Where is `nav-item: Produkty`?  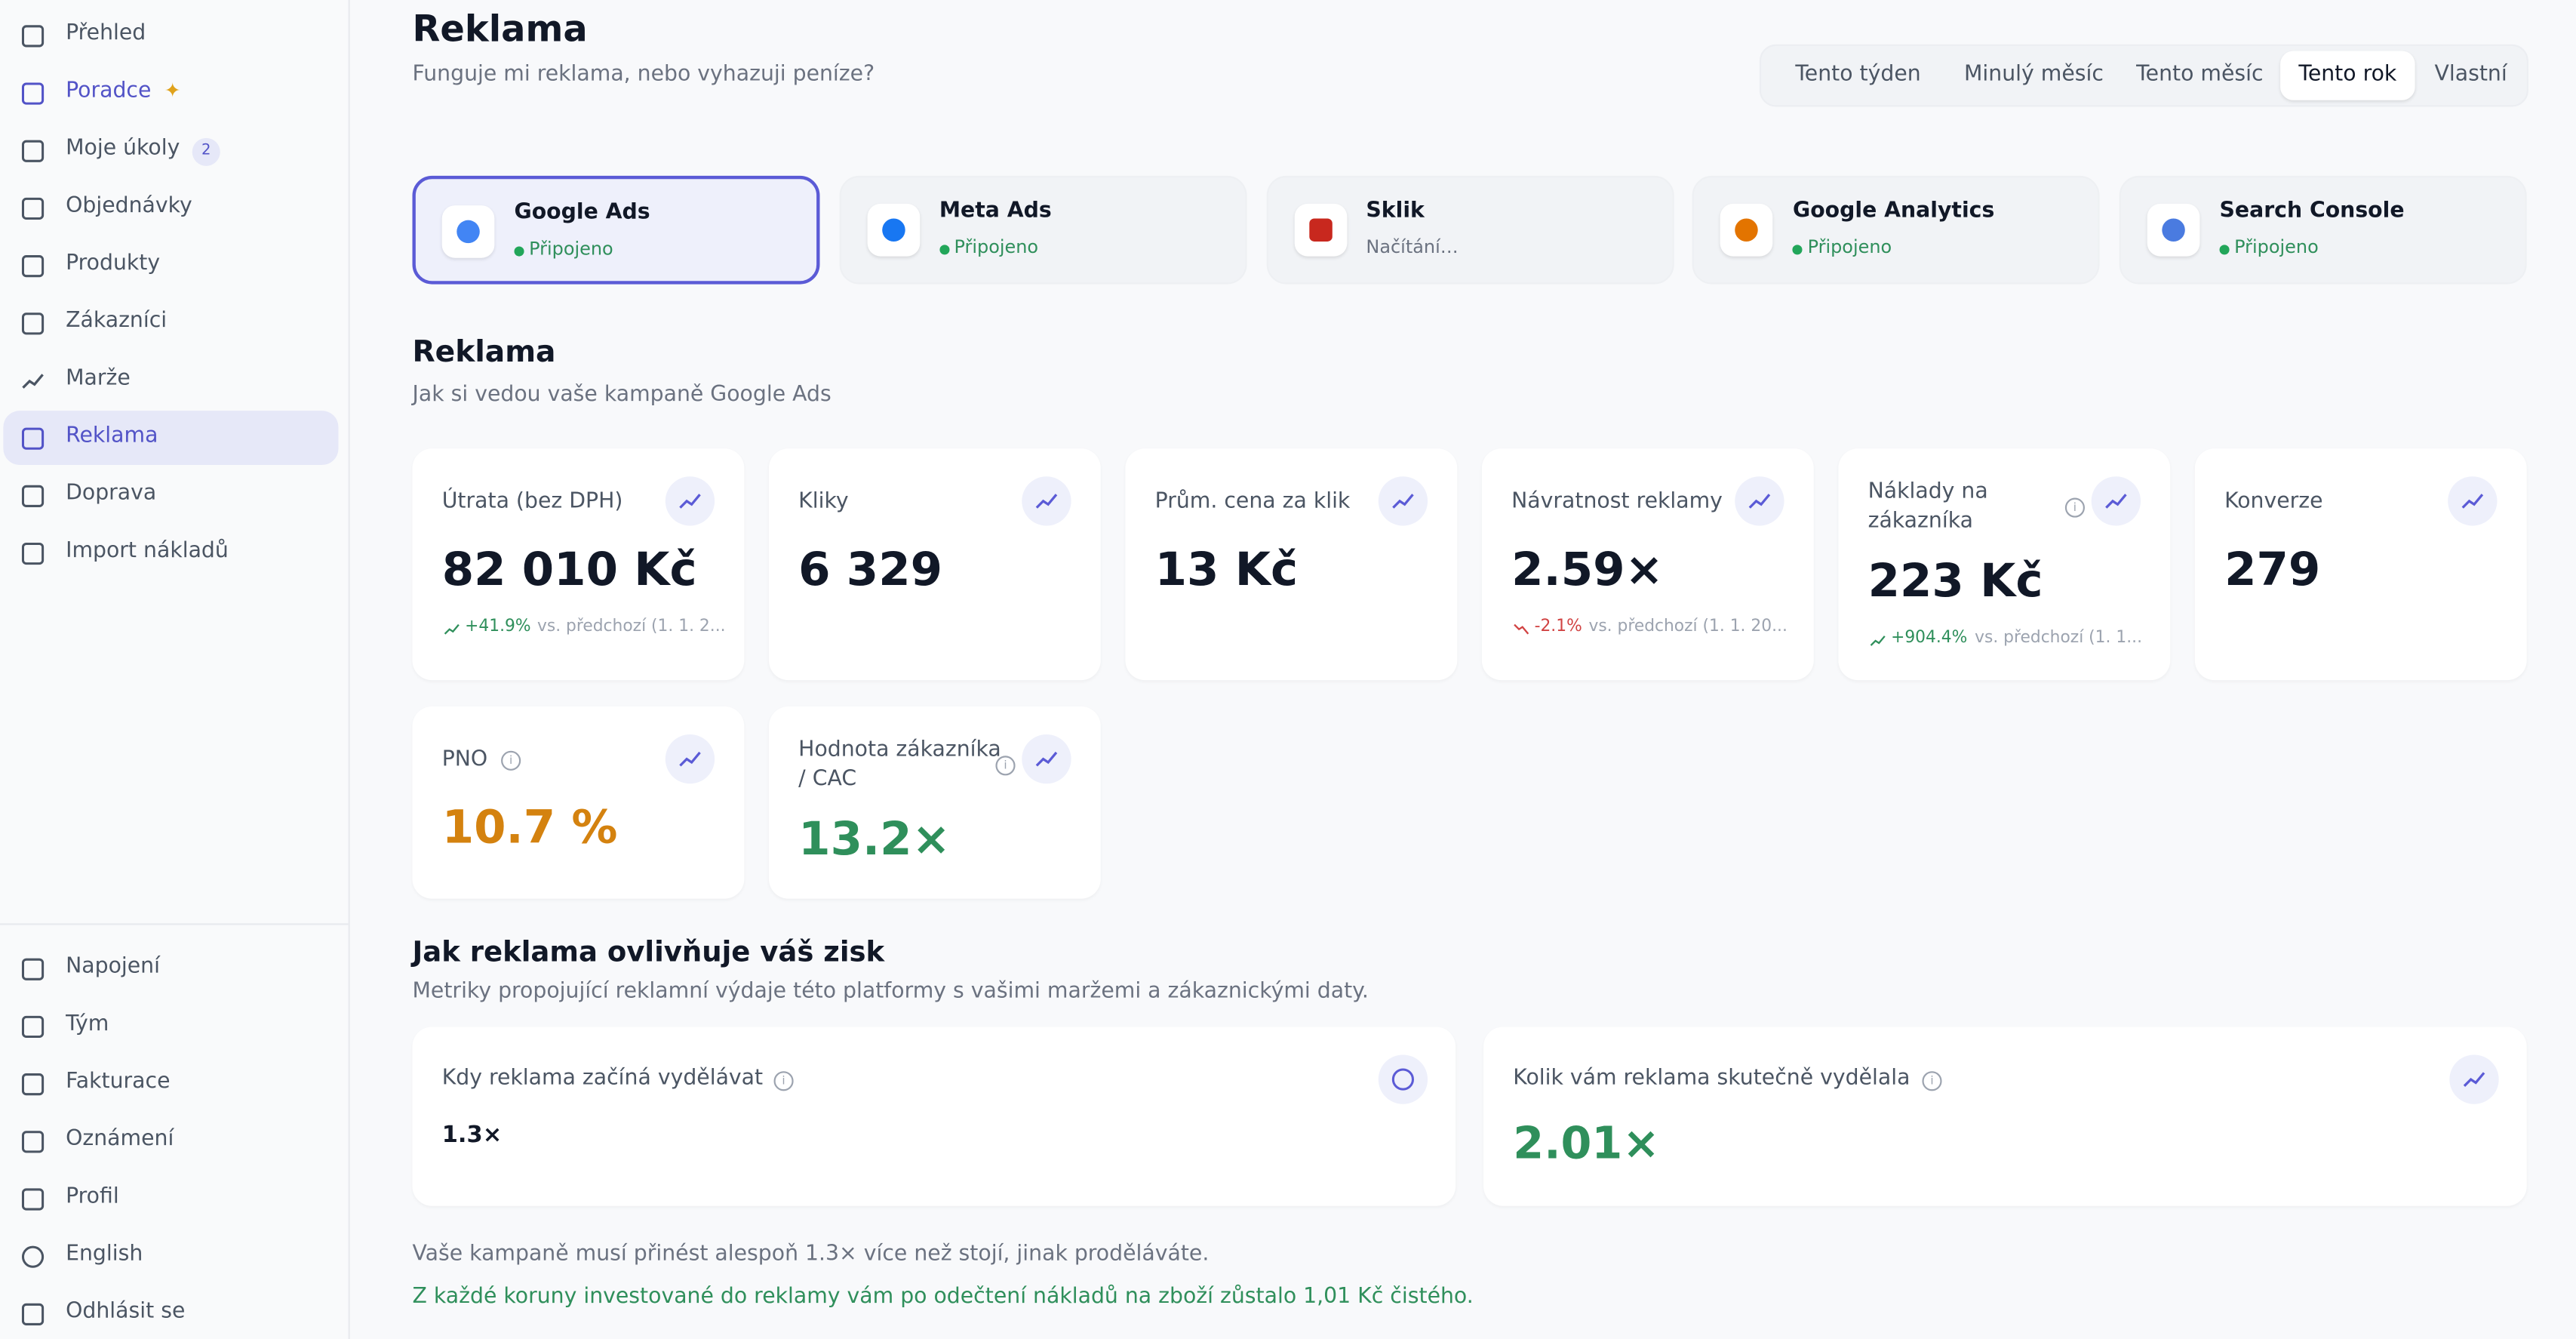 nav-item: Produkty is located at coordinates (113, 263).